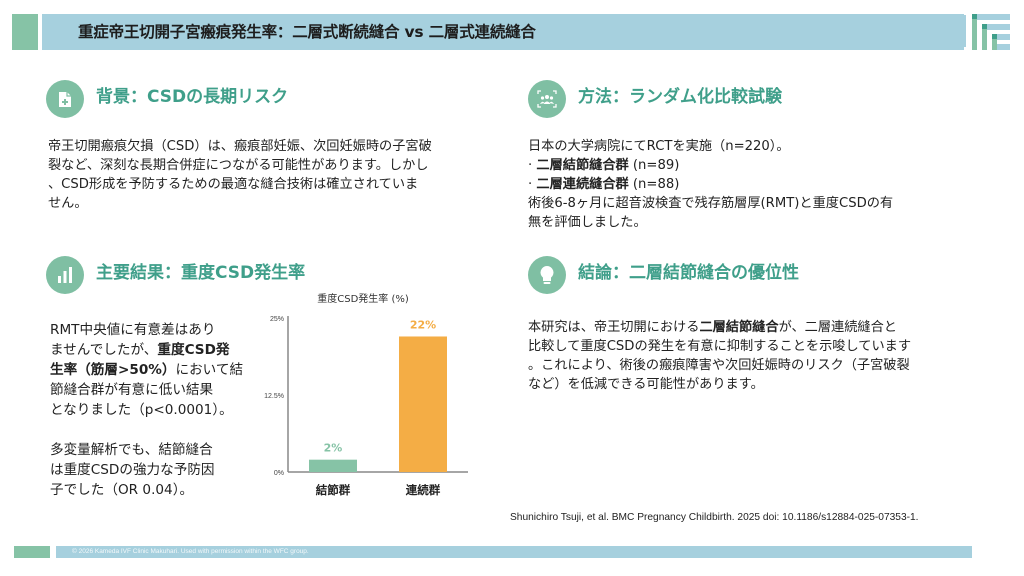 The height and width of the screenshot is (576, 1024). I want to click on lightbulb-icon, so click(547, 275).